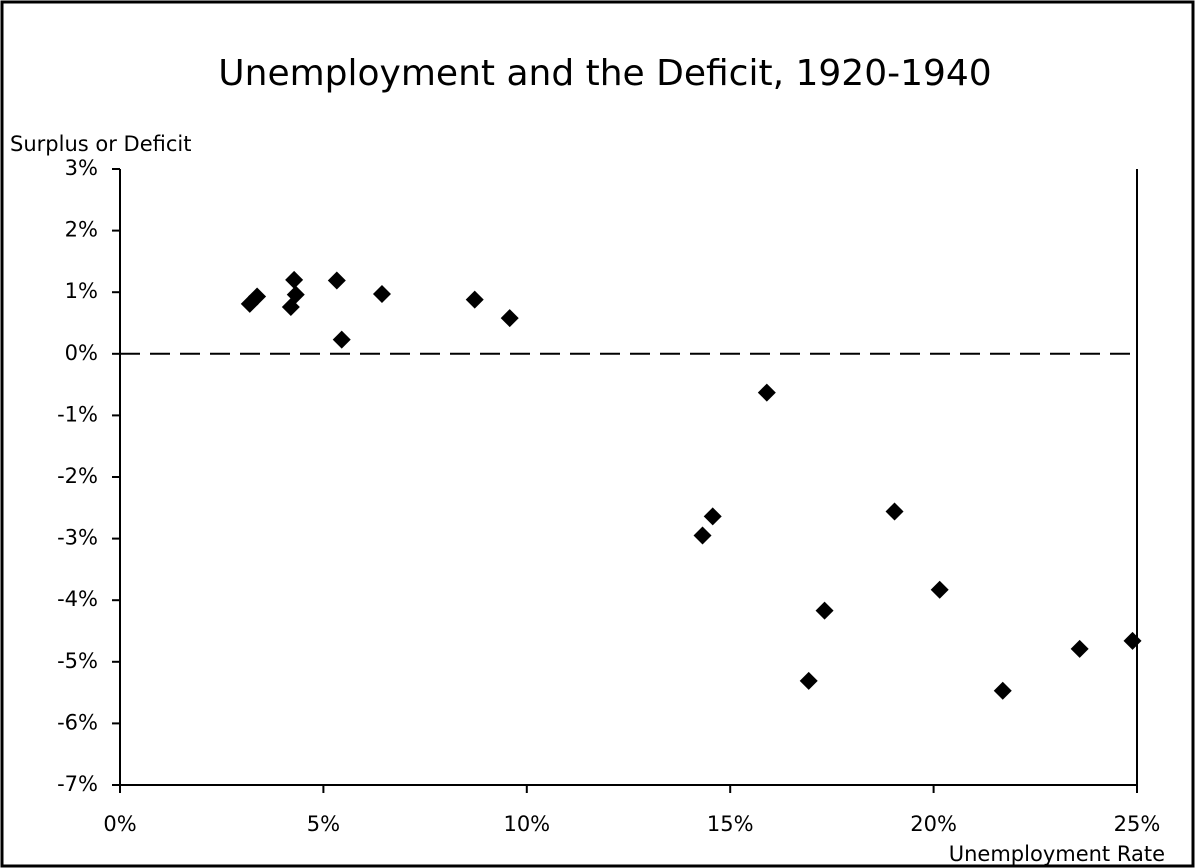  Describe the element at coordinates (1057, 854) in the screenshot. I see `x-axis-label: Unemployment Rate` at that location.